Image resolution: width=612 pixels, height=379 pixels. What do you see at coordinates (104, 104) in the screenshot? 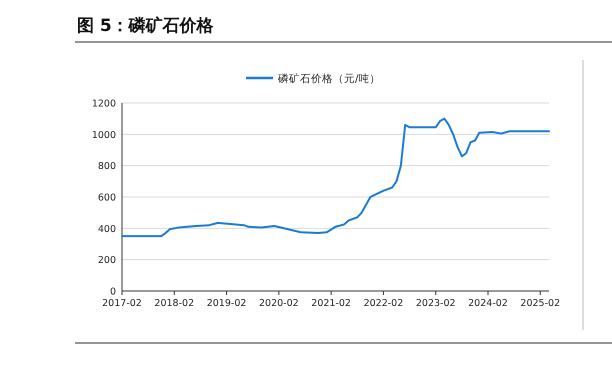
I see `y-tick-label: 1200` at bounding box center [104, 104].